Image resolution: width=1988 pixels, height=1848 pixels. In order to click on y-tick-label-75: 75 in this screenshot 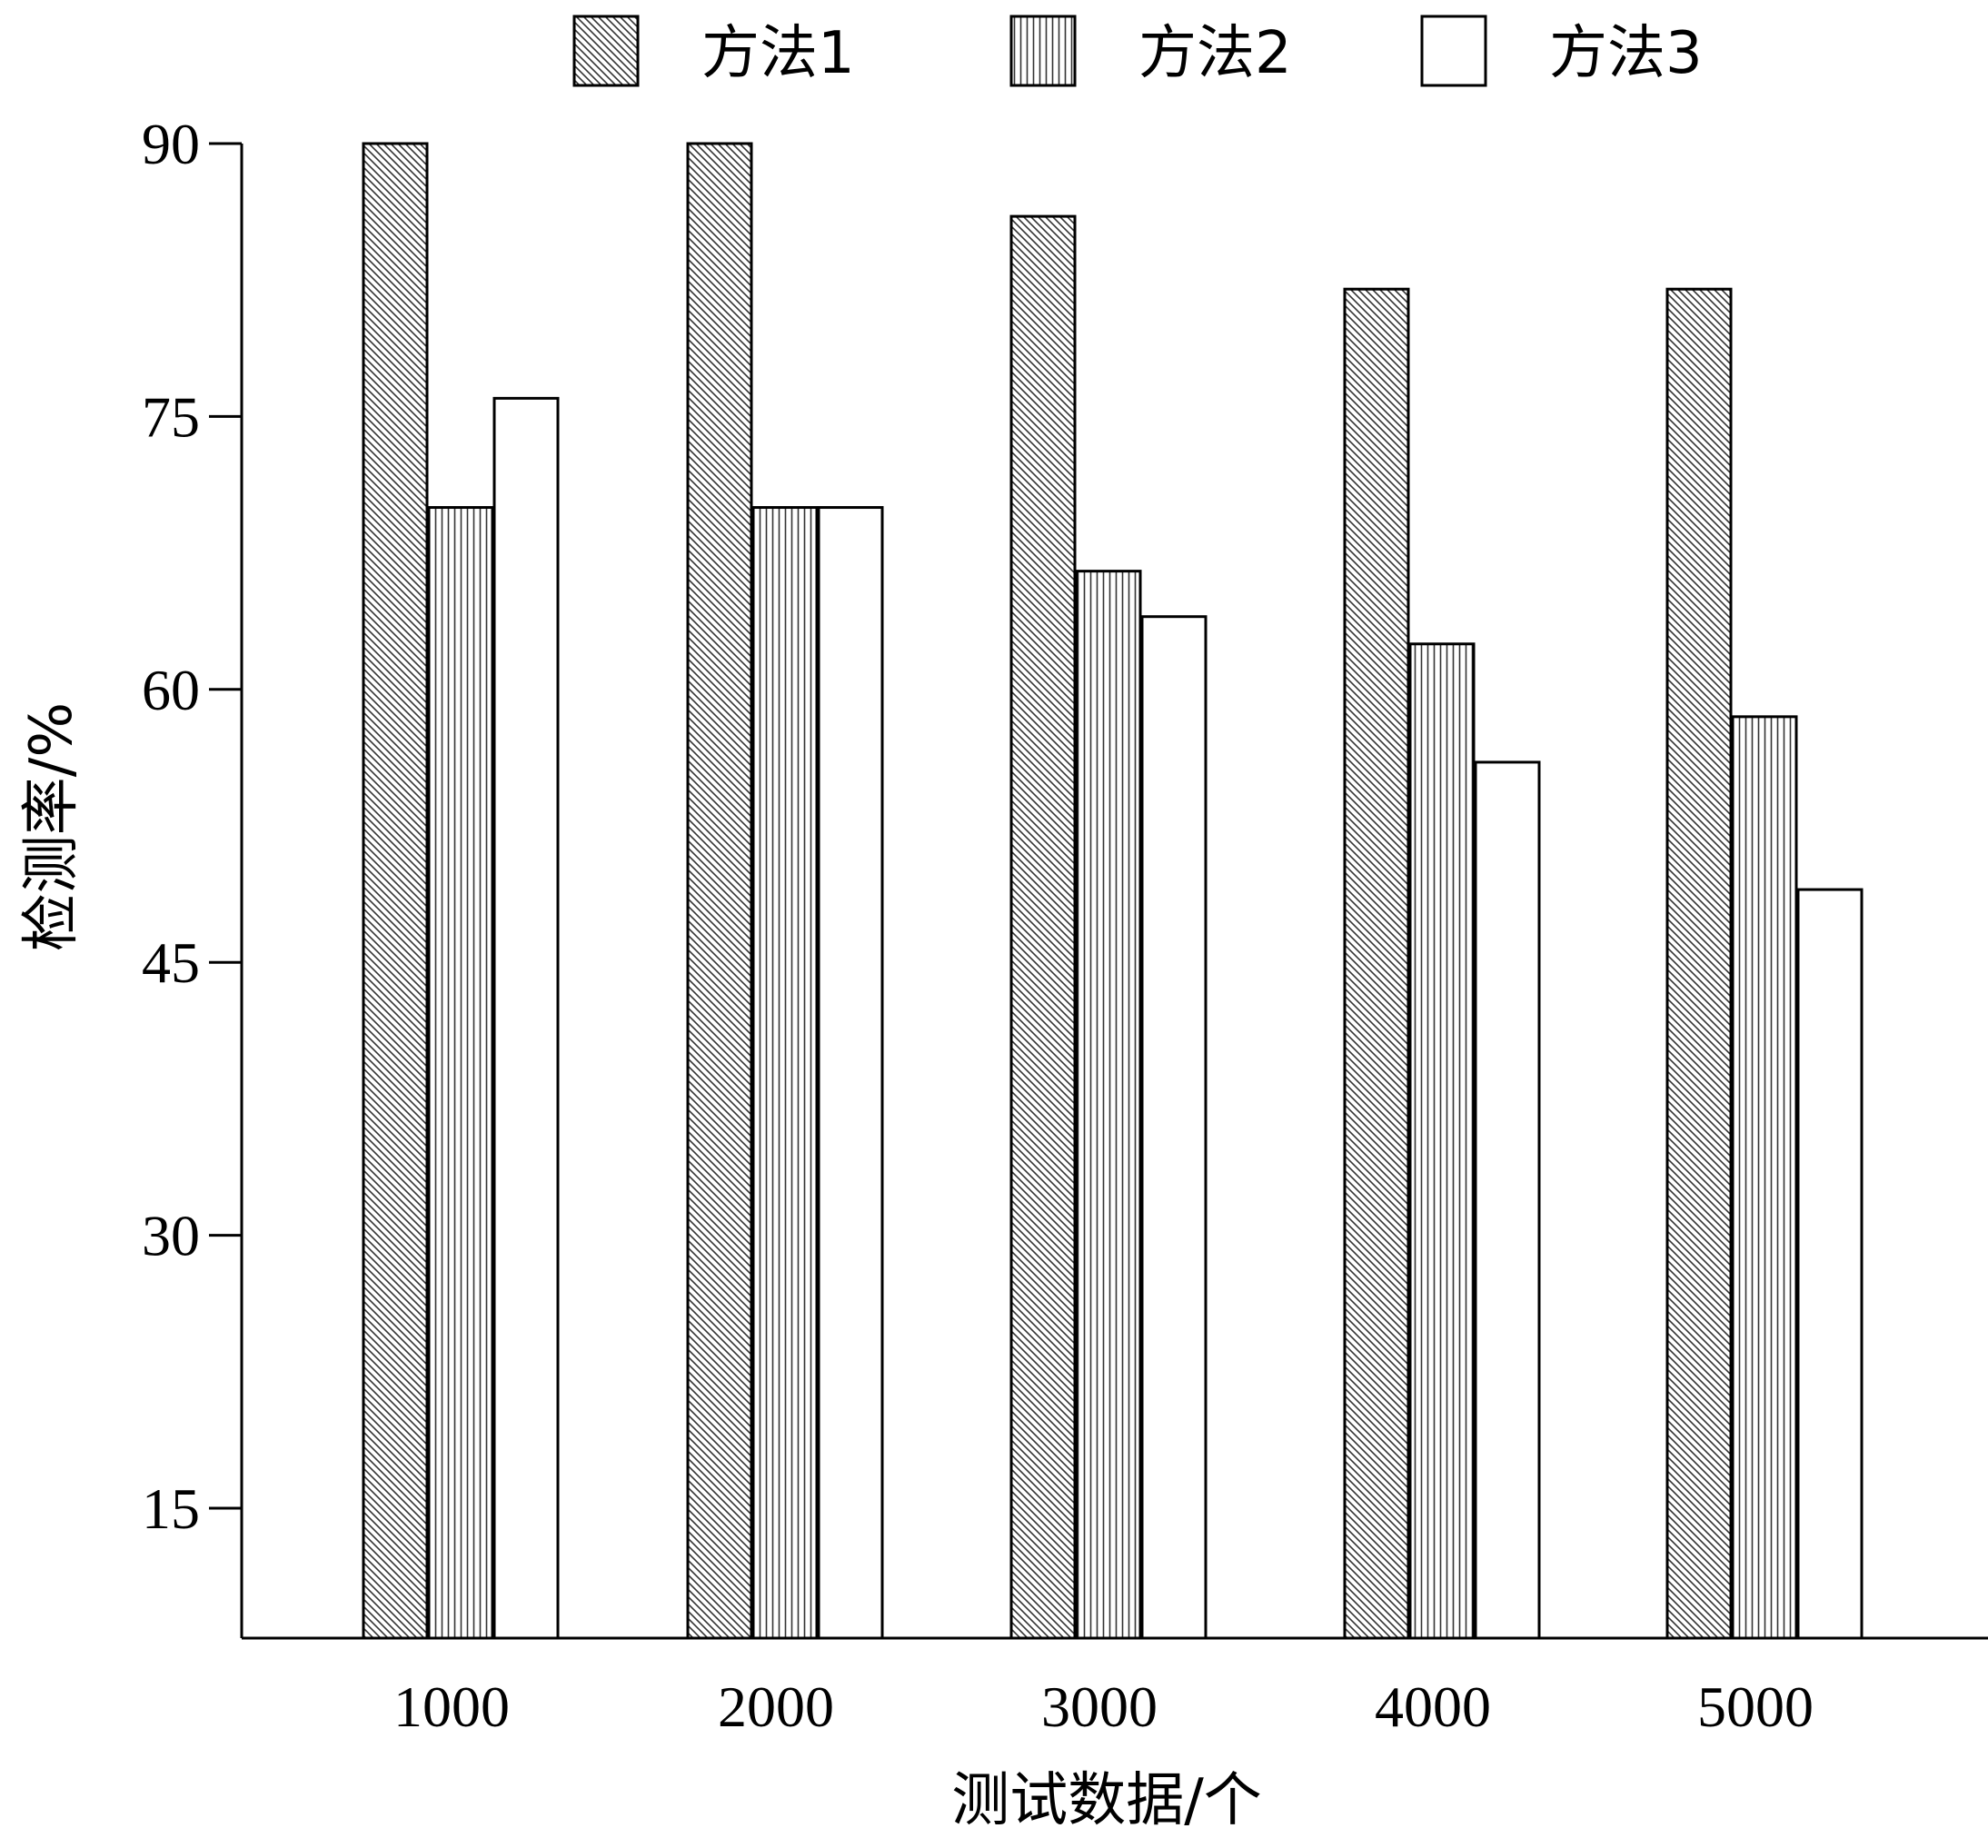, I will do `click(171, 417)`.